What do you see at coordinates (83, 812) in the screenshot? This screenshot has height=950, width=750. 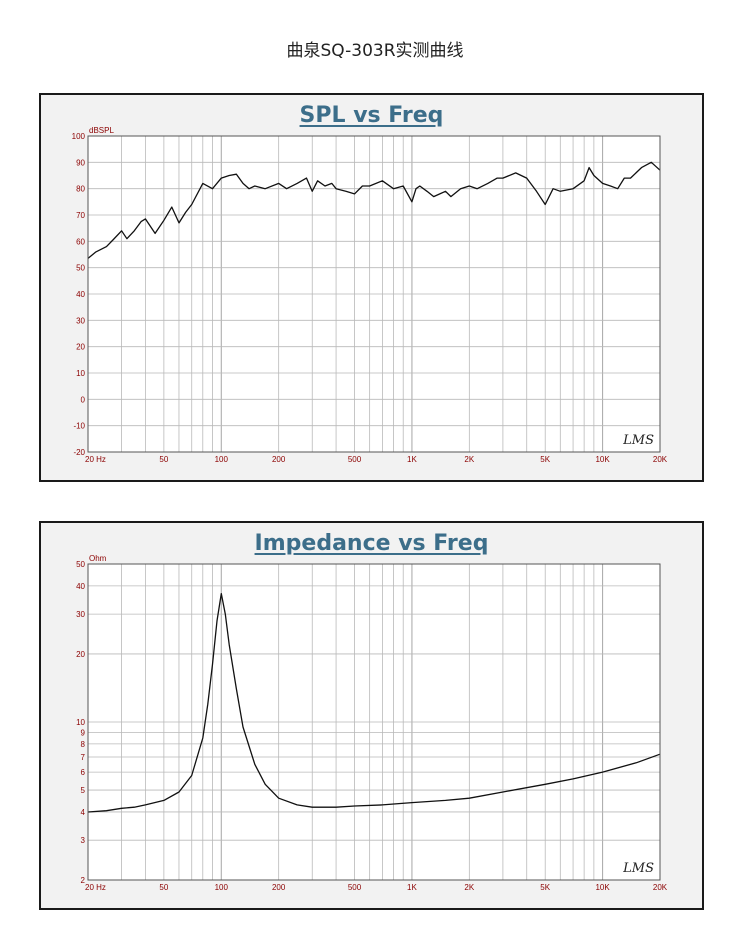 I see `y-tick-label: 4` at bounding box center [83, 812].